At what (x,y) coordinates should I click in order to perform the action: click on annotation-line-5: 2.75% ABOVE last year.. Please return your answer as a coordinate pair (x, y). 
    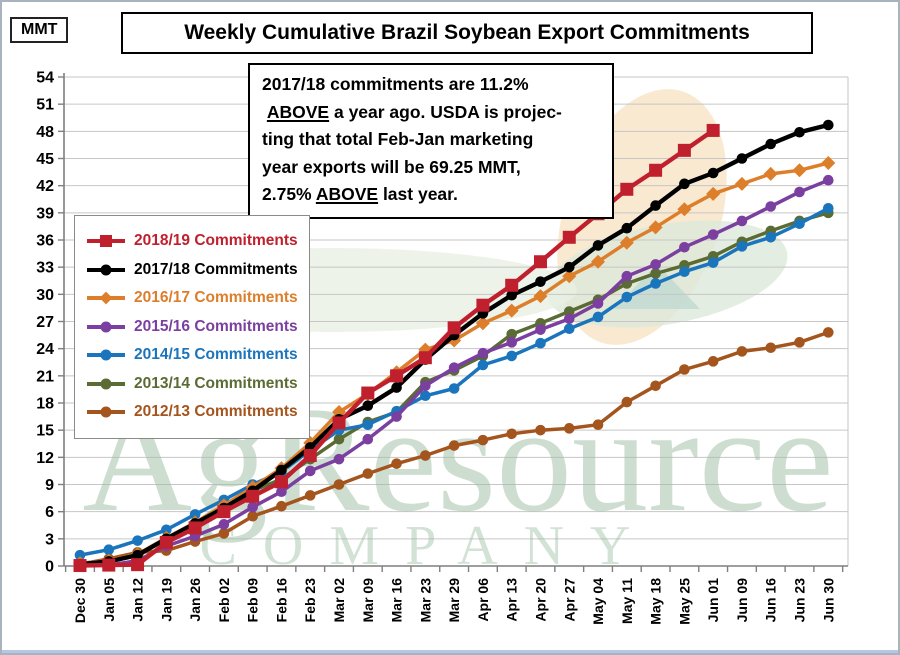
    Looking at the image, I should click on (360, 194).